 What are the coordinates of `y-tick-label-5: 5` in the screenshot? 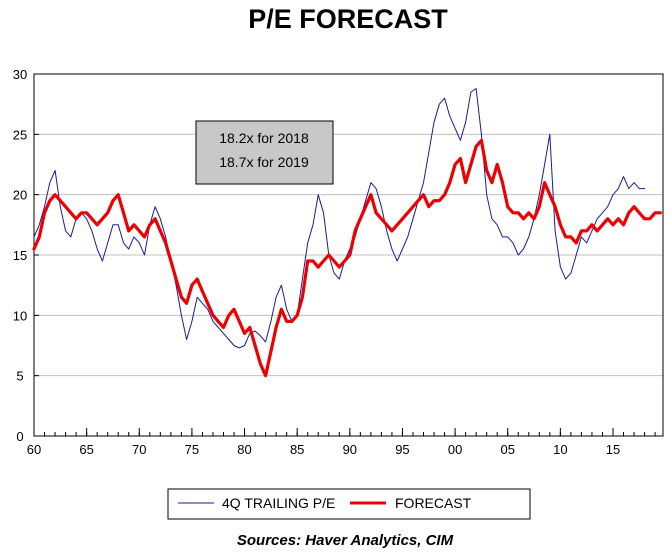 It's located at (19, 376).